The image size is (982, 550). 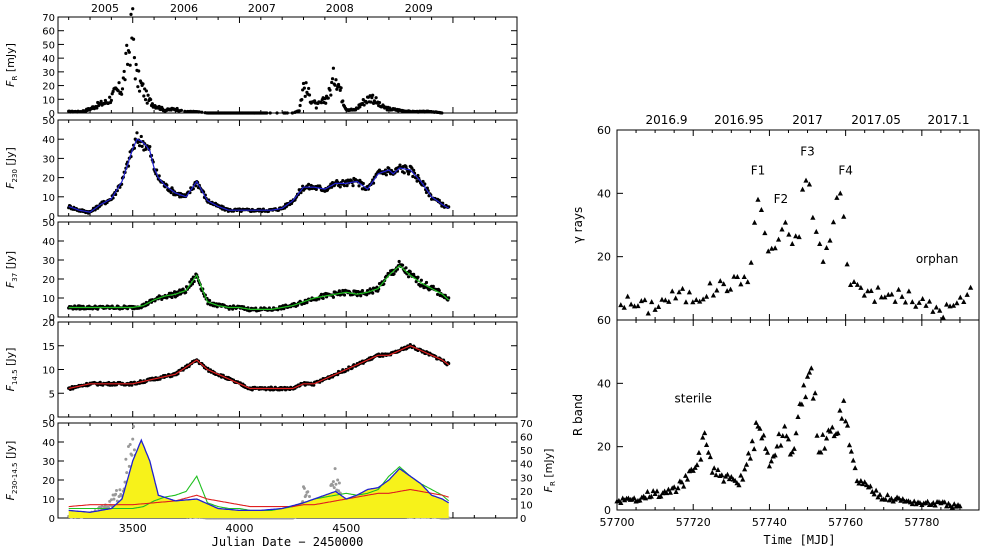 What do you see at coordinates (259, 367) in the screenshot?
I see `fit-curve` at bounding box center [259, 367].